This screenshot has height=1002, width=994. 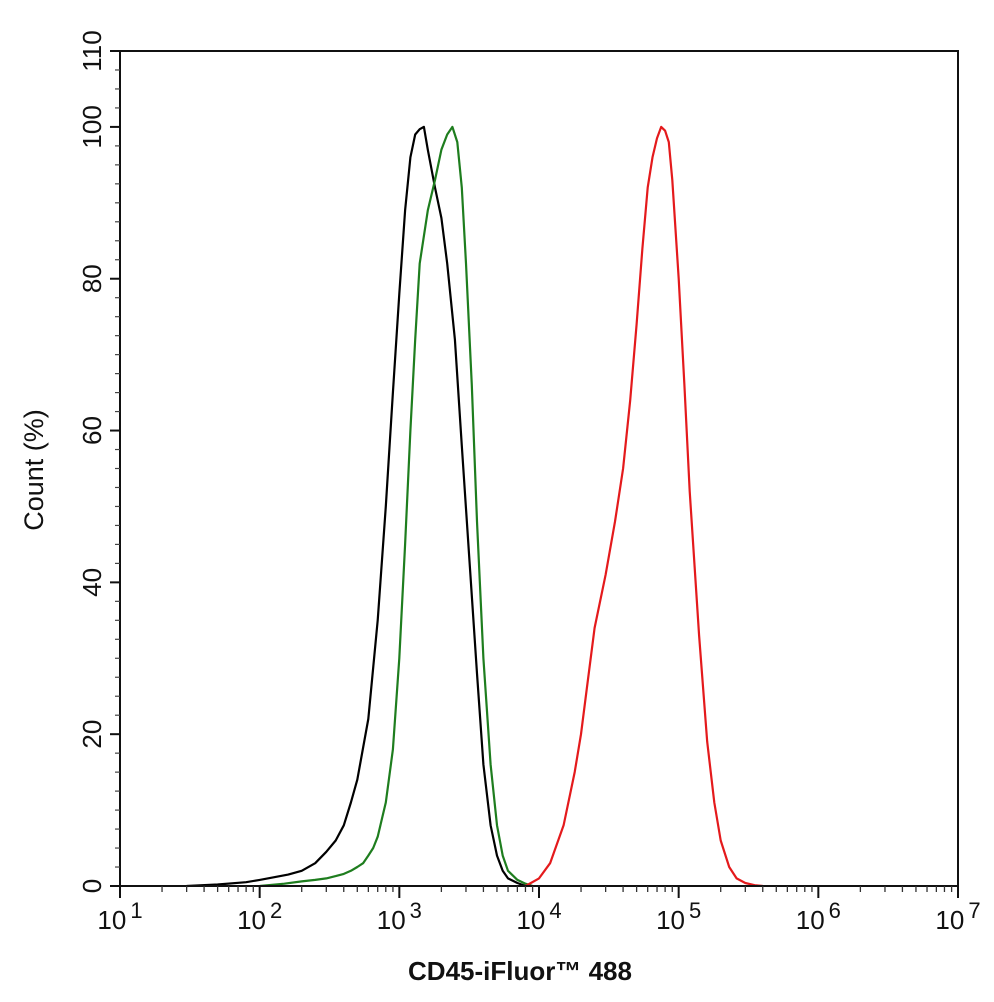 What do you see at coordinates (92, 50) in the screenshot?
I see `y-tick-label: 110` at bounding box center [92, 50].